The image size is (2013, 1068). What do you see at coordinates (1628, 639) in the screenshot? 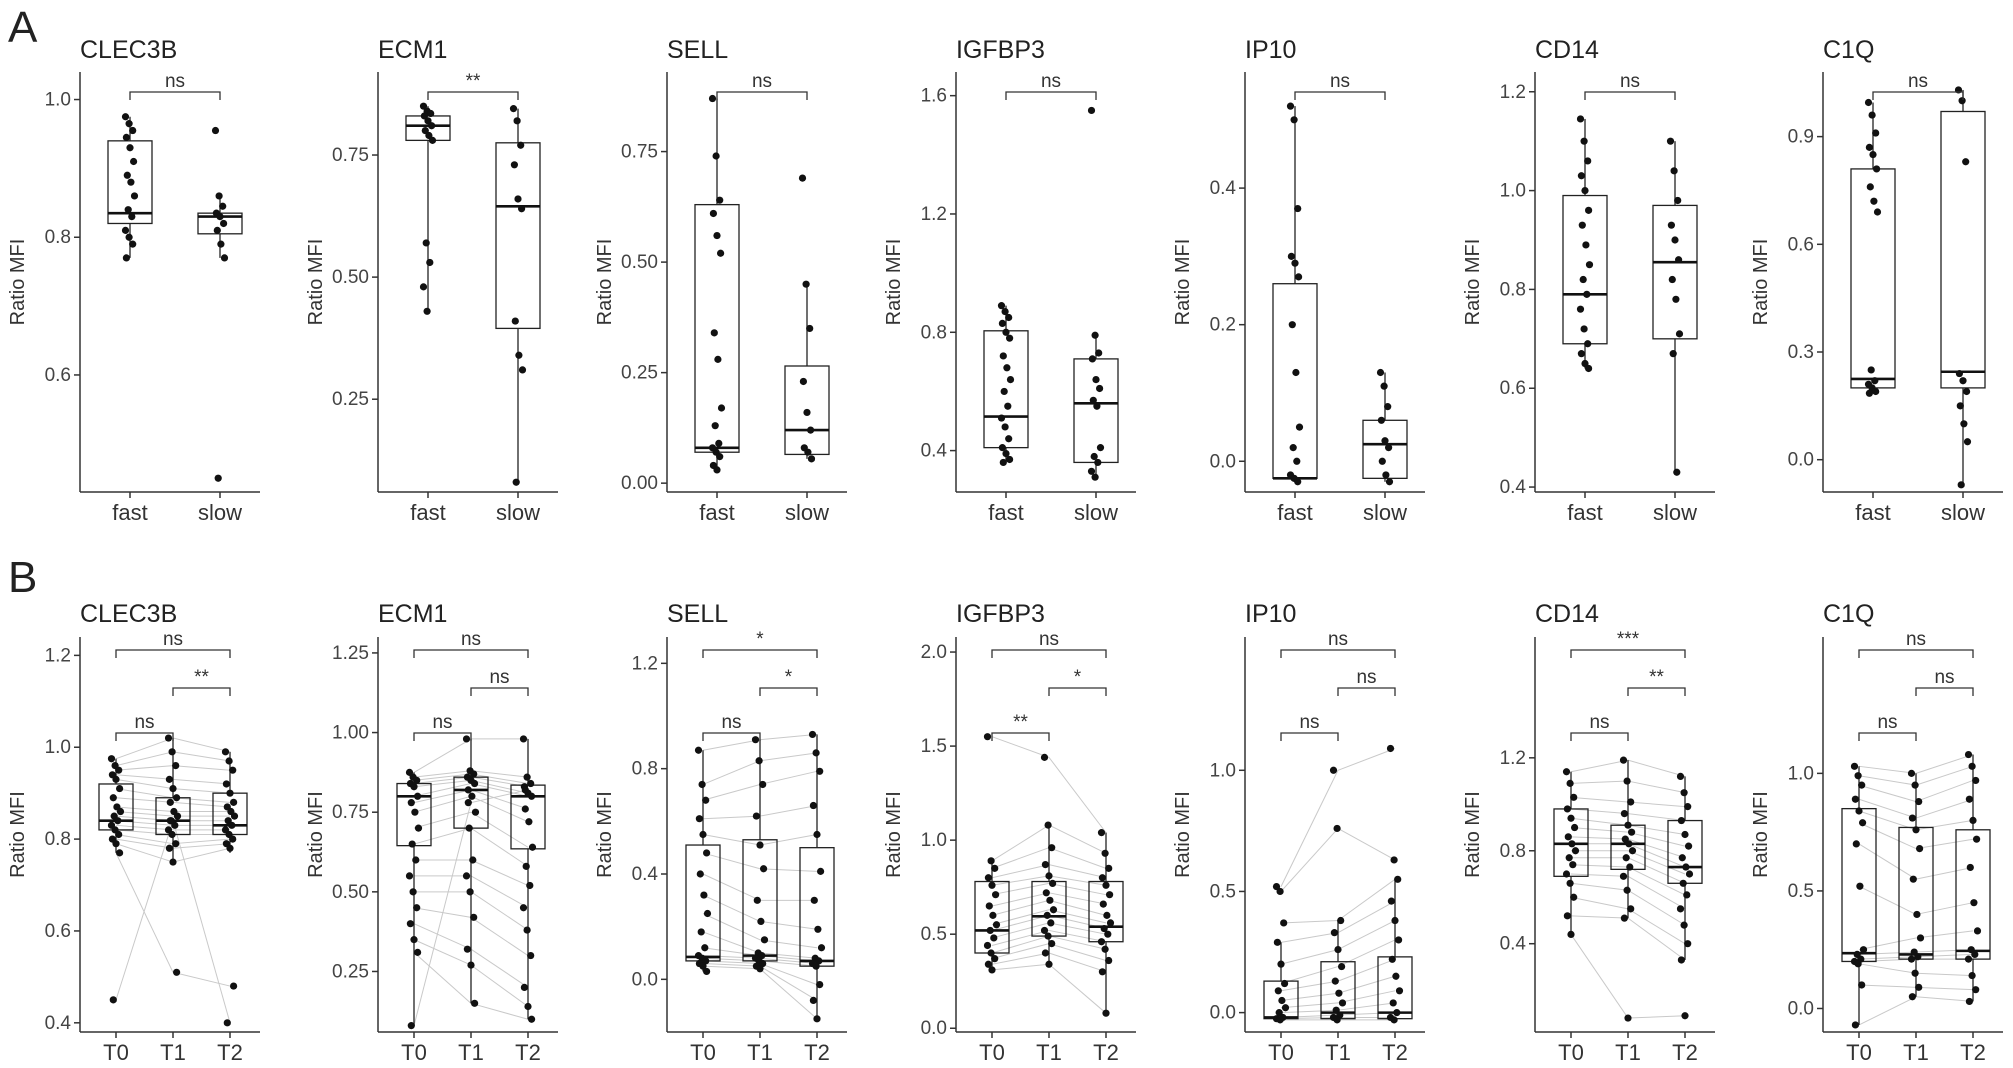
I see `significance-label: ***` at bounding box center [1628, 639].